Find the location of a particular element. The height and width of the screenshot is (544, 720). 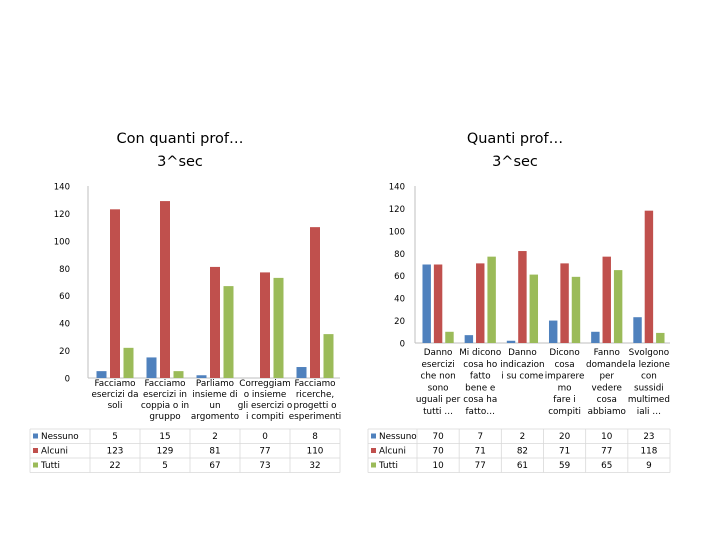

table-value: 123 is located at coordinates (115, 452).